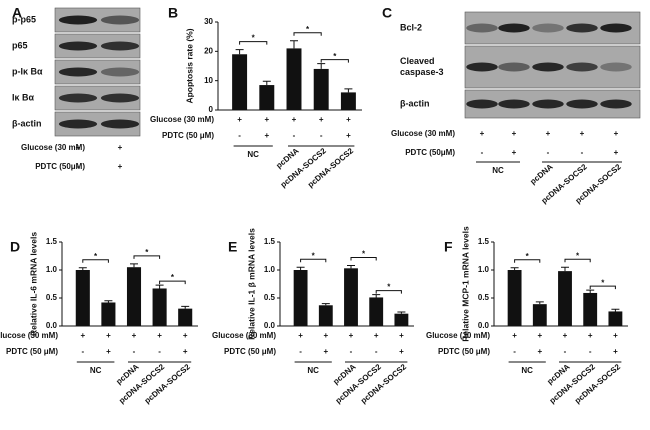 Image resolution: width=650 pixels, height=430 pixels. What do you see at coordinates (96, 370) in the screenshot?
I see `group-label: NC` at bounding box center [96, 370].